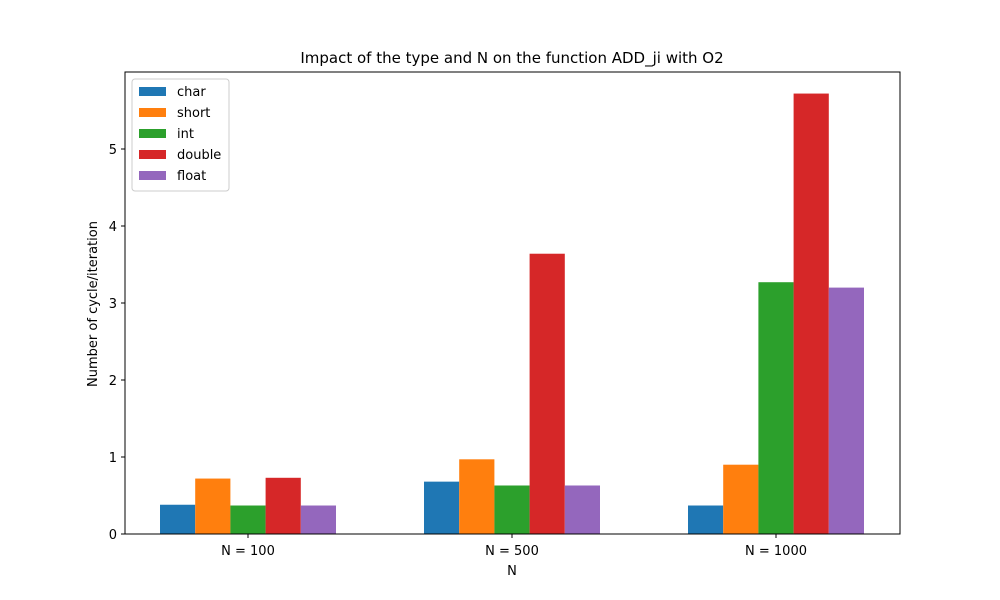 Image resolution: width=1000 pixels, height=600 pixels. What do you see at coordinates (152, 112) in the screenshot?
I see `legend-swatch-short` at bounding box center [152, 112].